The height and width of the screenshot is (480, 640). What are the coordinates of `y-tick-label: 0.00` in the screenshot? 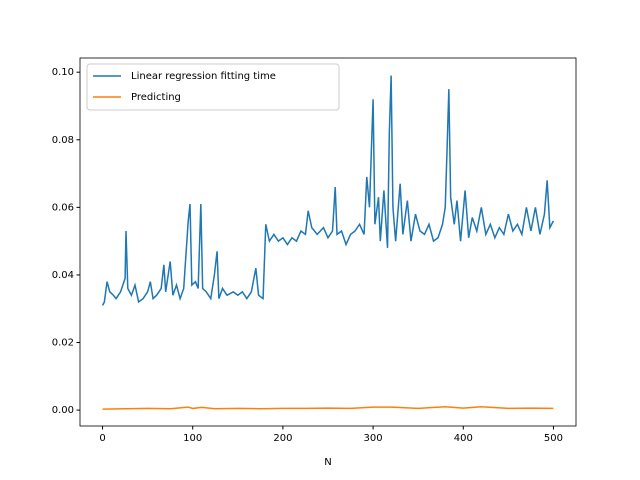 It's located at (63, 410).